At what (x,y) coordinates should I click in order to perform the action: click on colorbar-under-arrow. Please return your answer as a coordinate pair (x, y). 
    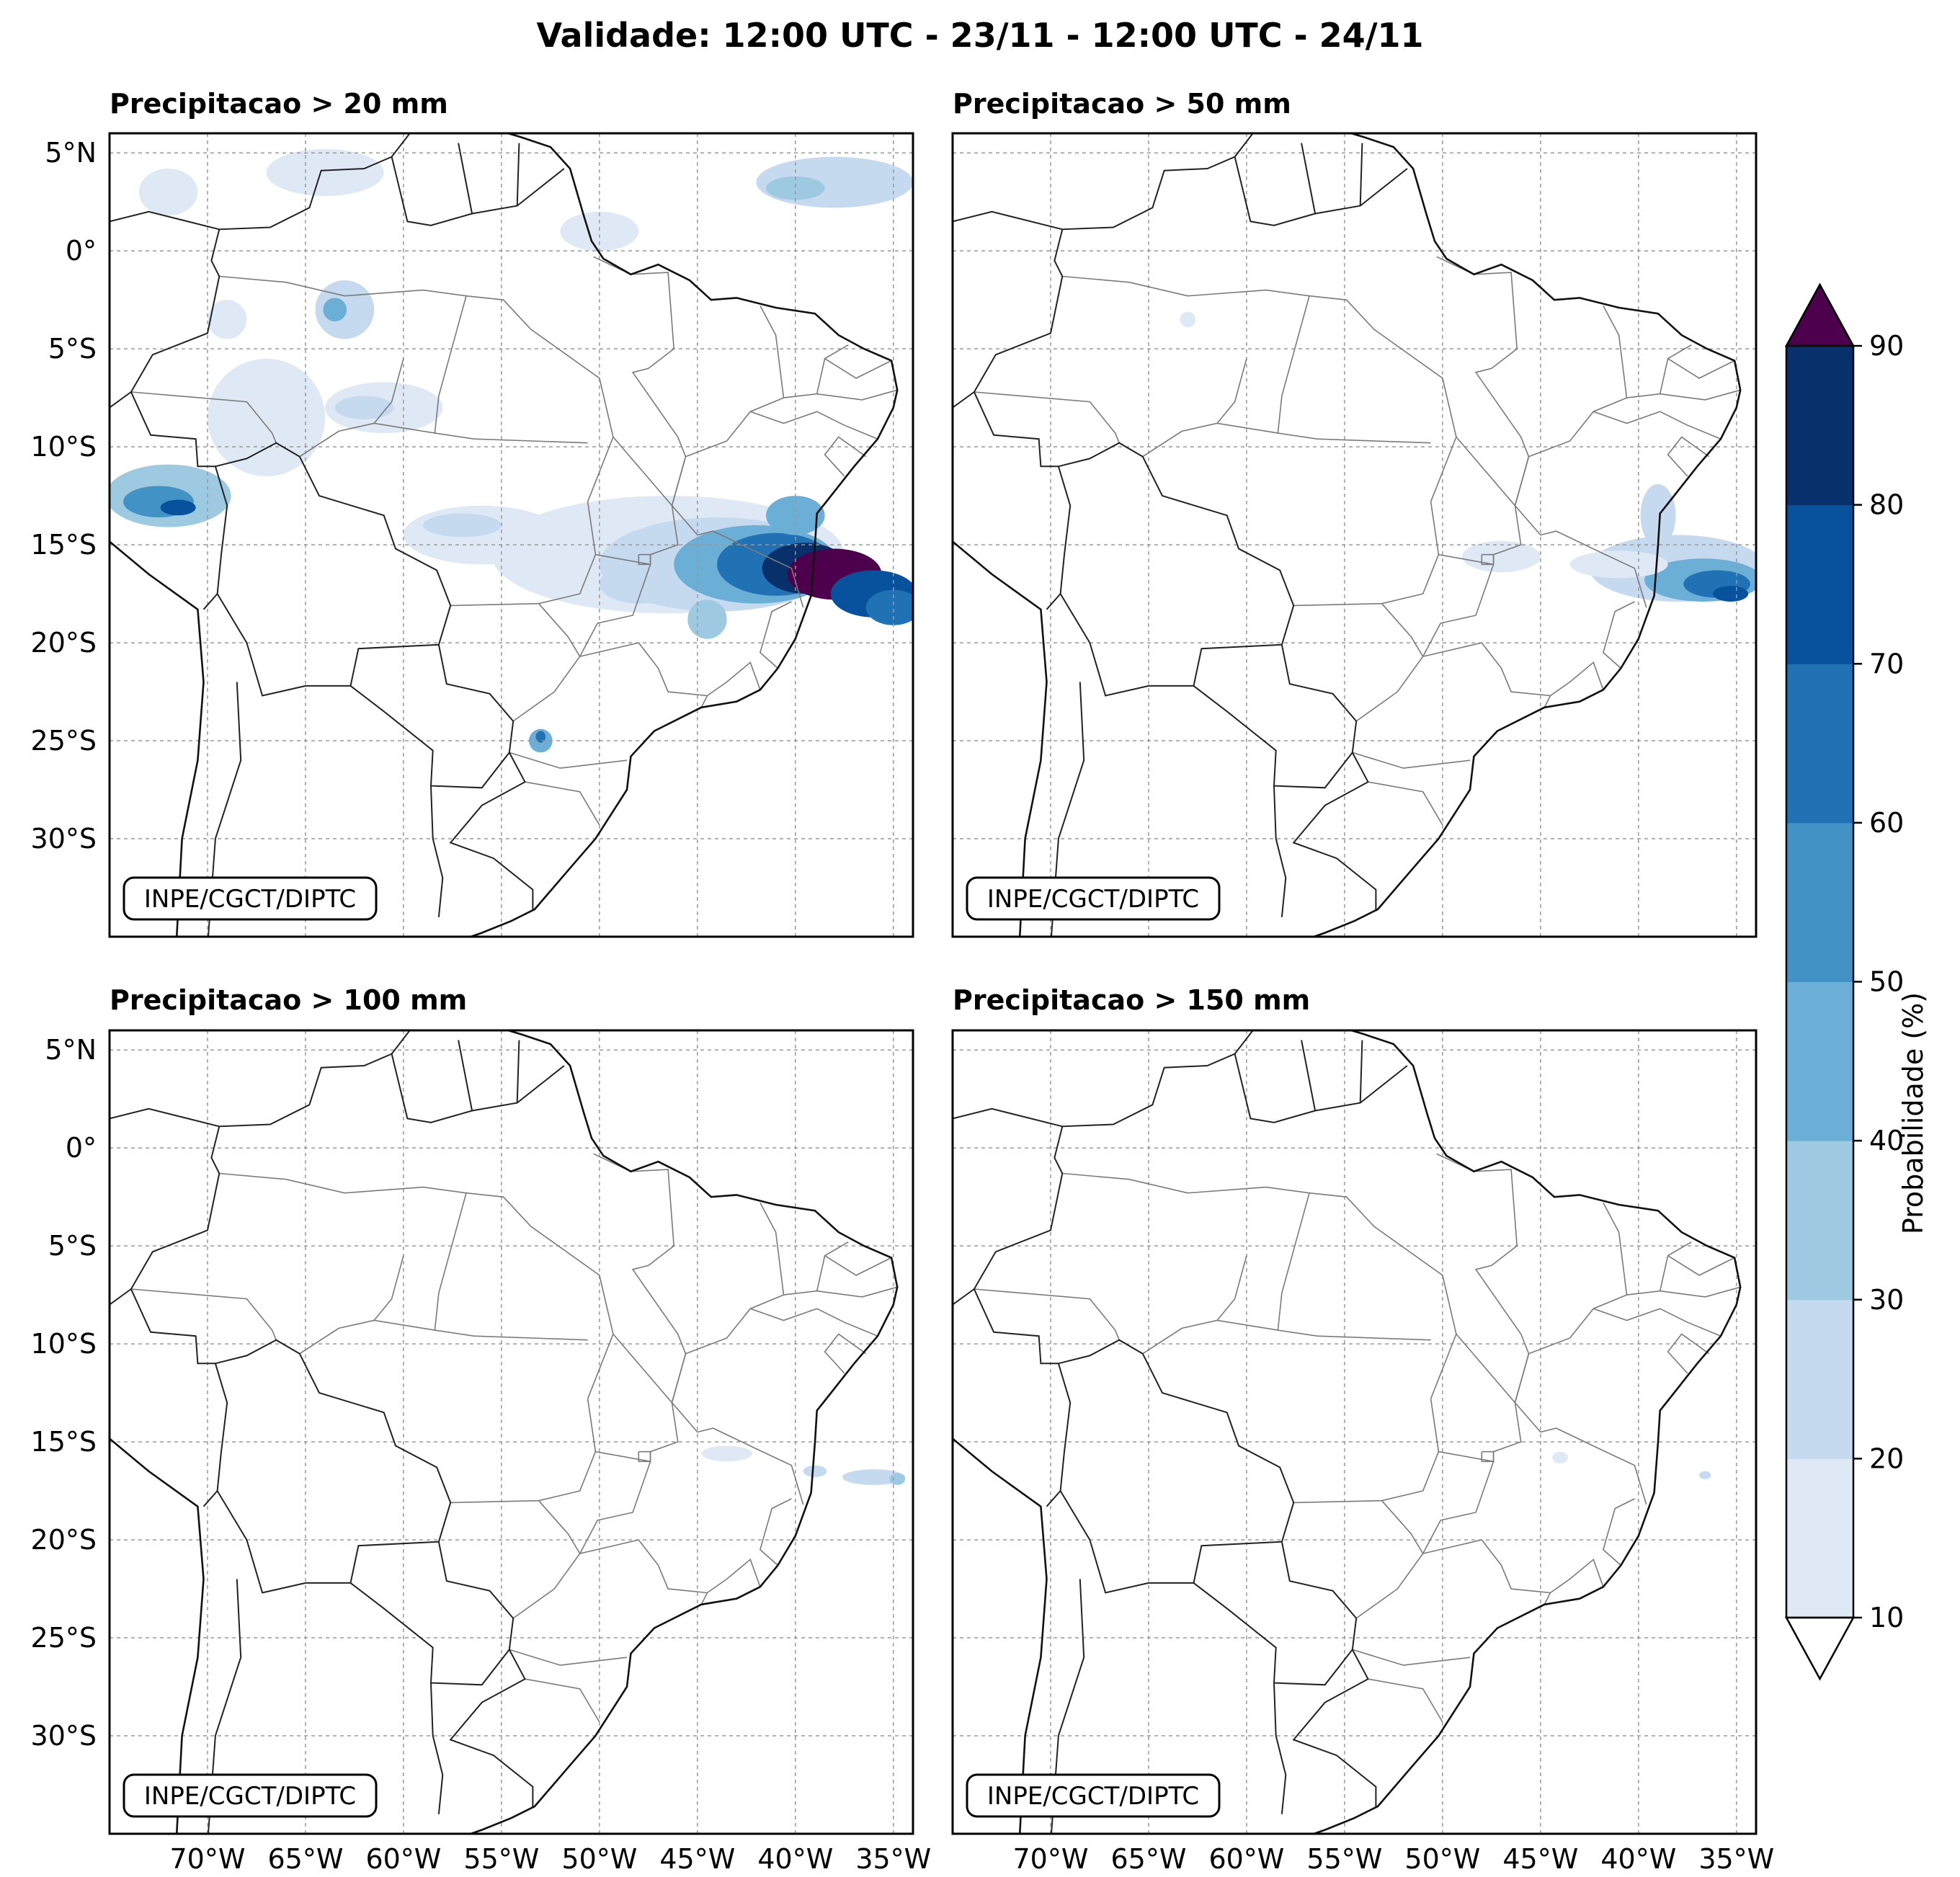
    Looking at the image, I should click on (1820, 1648).